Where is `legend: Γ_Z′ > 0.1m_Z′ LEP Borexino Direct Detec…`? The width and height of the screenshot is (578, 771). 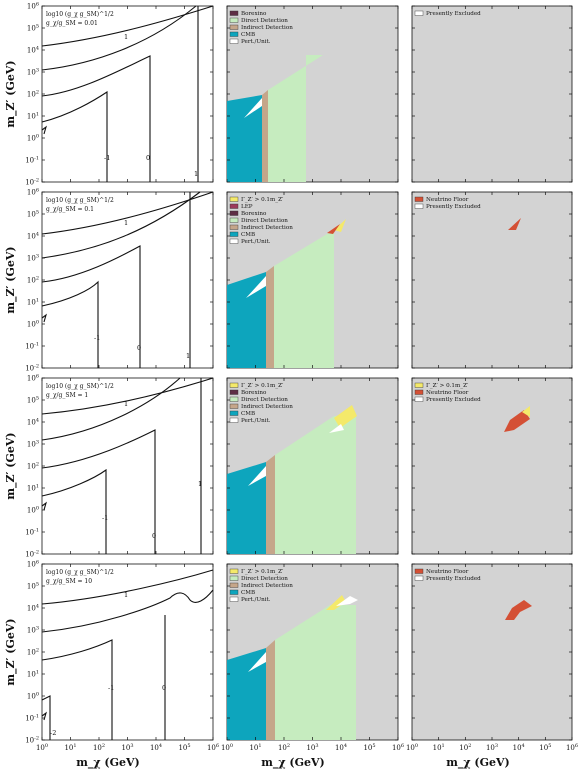 legend: Γ_Z′ > 0.1m_Z′ LEP Borexino Direct Detec… is located at coordinates (261, 220).